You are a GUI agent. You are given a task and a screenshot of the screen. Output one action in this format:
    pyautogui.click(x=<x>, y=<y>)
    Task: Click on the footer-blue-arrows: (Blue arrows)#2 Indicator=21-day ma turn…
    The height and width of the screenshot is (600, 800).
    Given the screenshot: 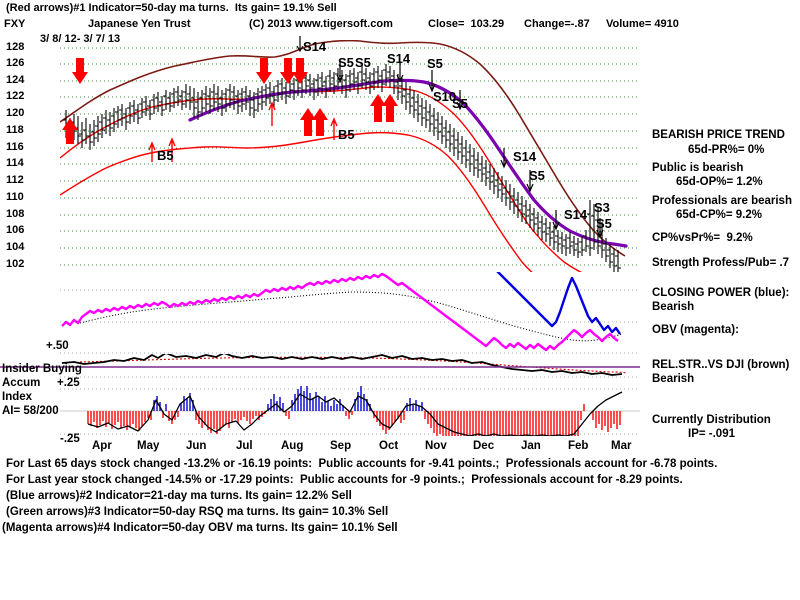 What is the action you would take?
    pyautogui.click(x=179, y=496)
    